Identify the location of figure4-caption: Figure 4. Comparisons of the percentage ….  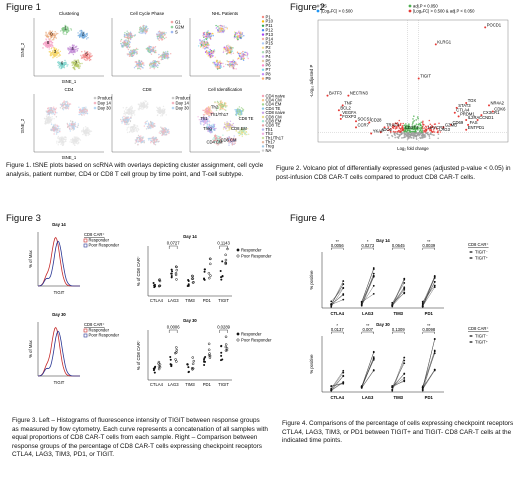
(398, 432).